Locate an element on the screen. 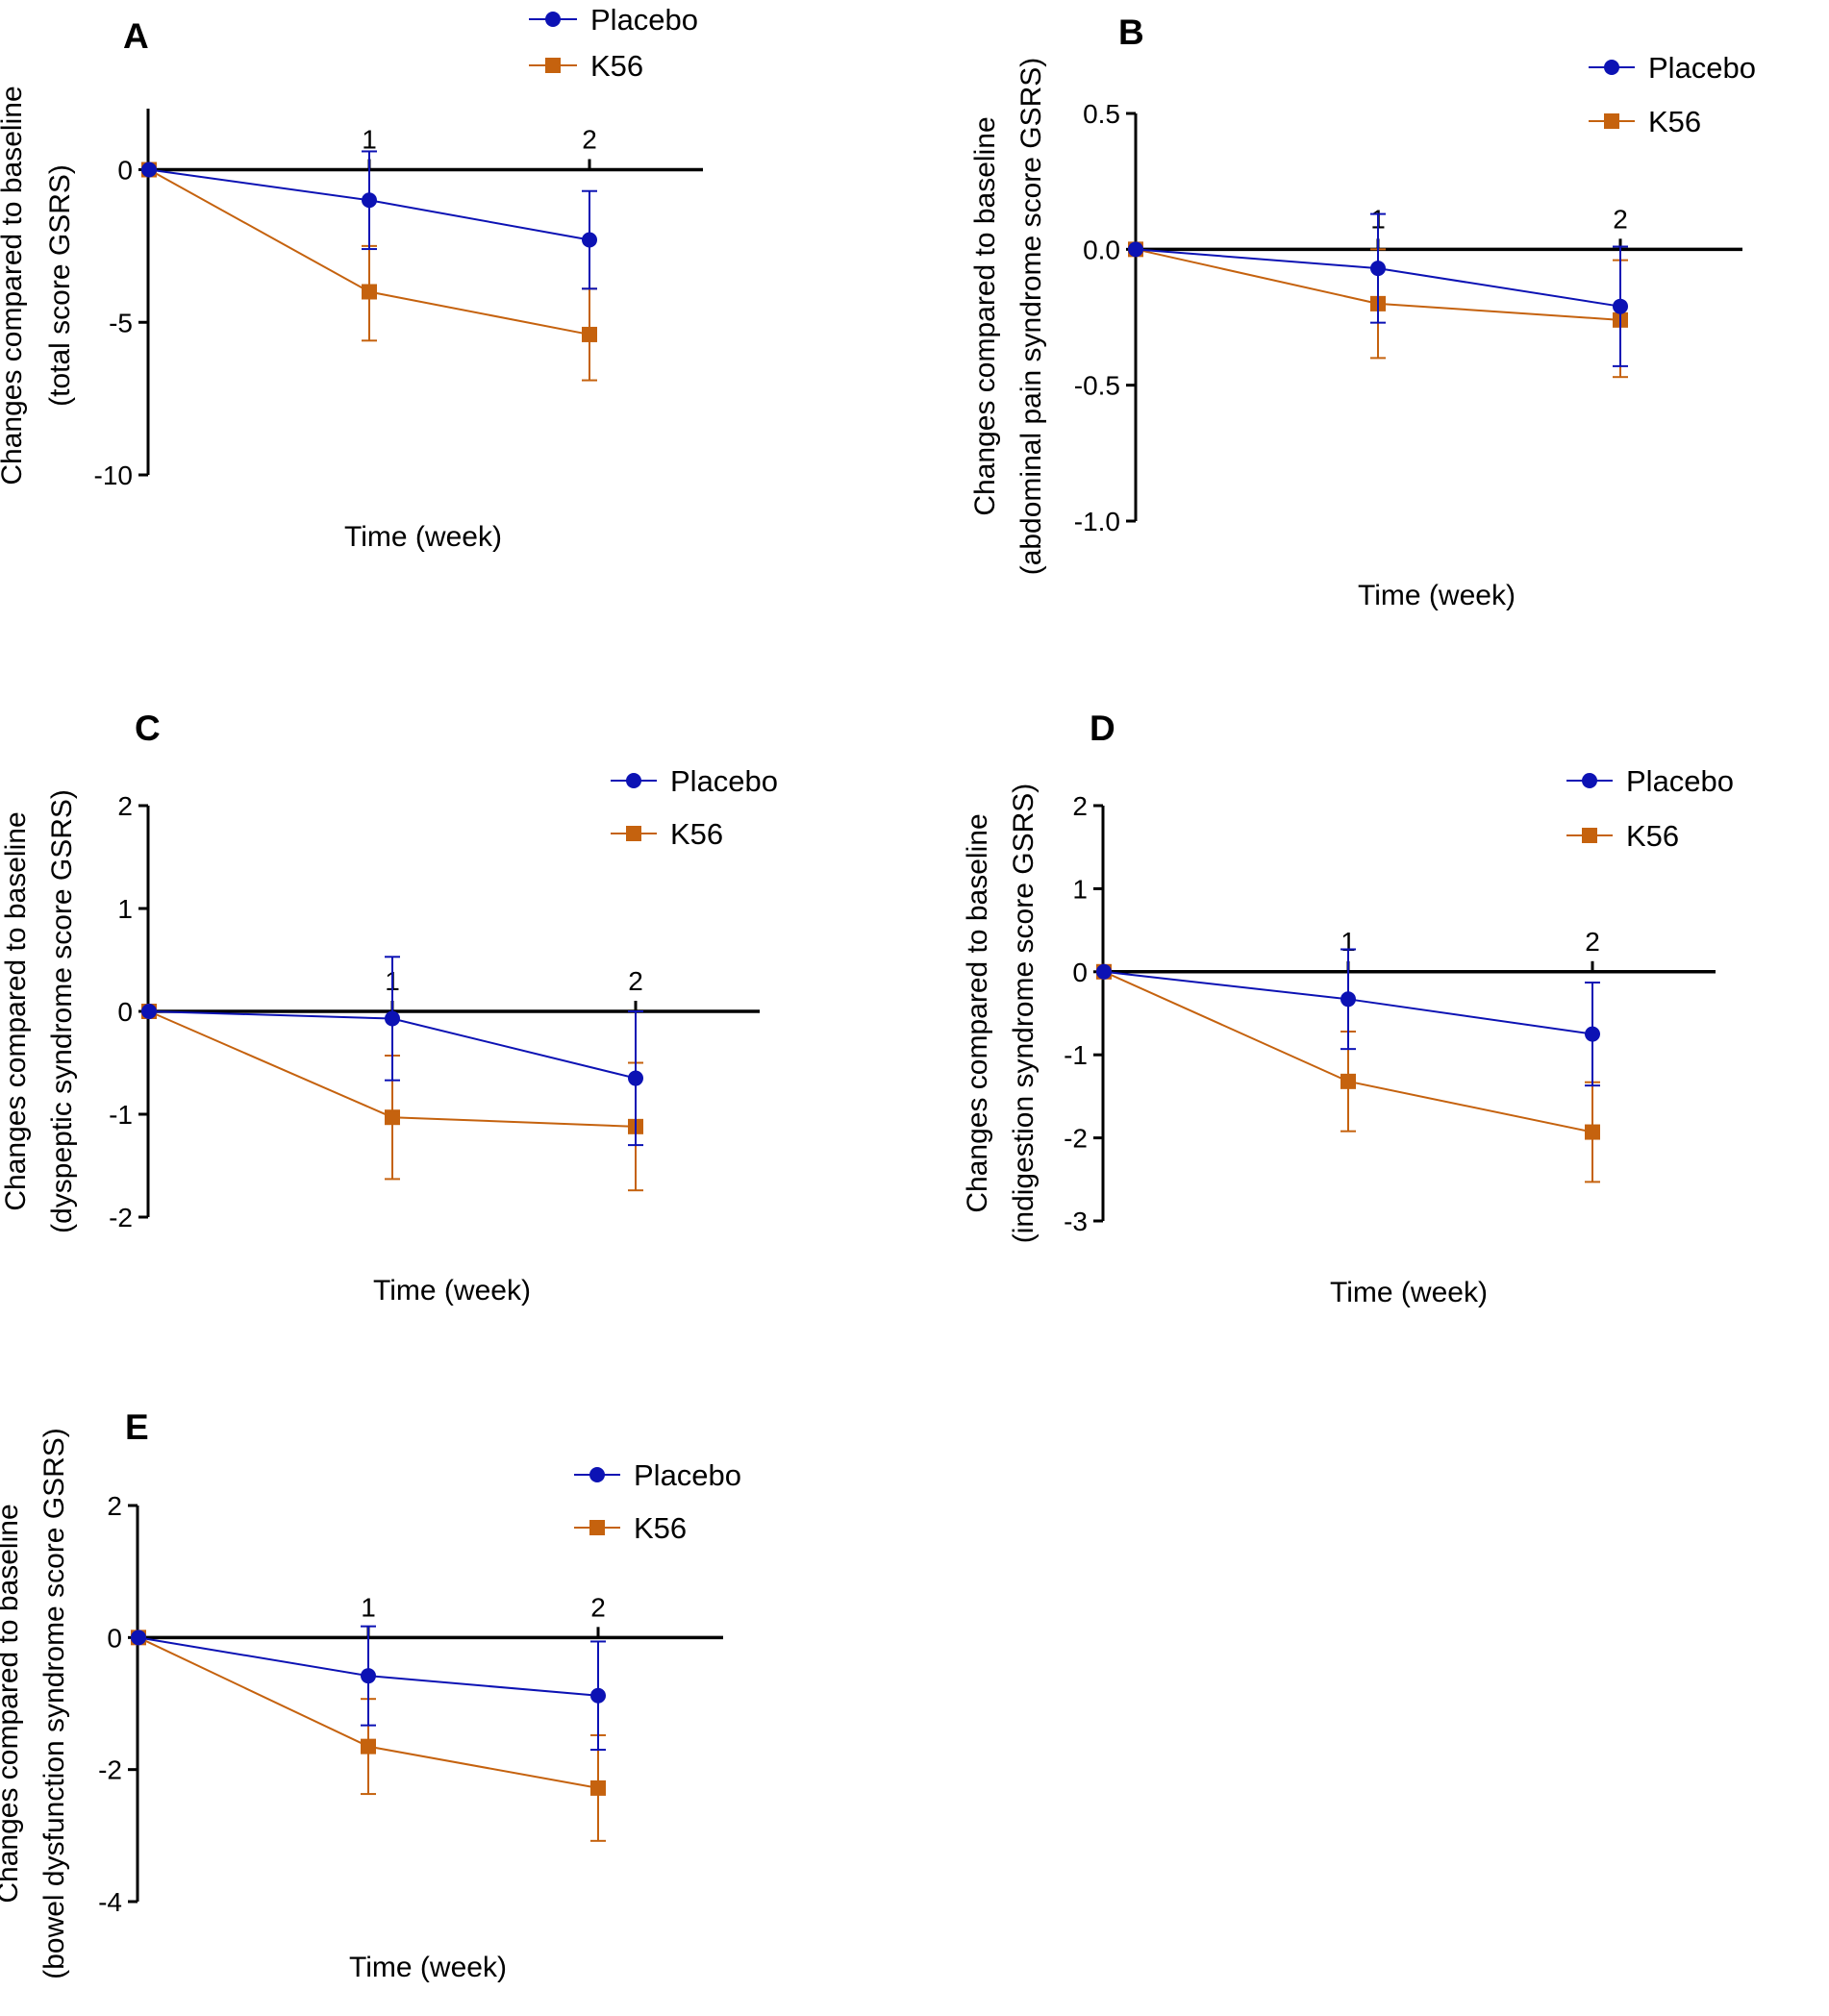 This screenshot has height=2016, width=1829. y-tick-label: -10 is located at coordinates (113, 475).